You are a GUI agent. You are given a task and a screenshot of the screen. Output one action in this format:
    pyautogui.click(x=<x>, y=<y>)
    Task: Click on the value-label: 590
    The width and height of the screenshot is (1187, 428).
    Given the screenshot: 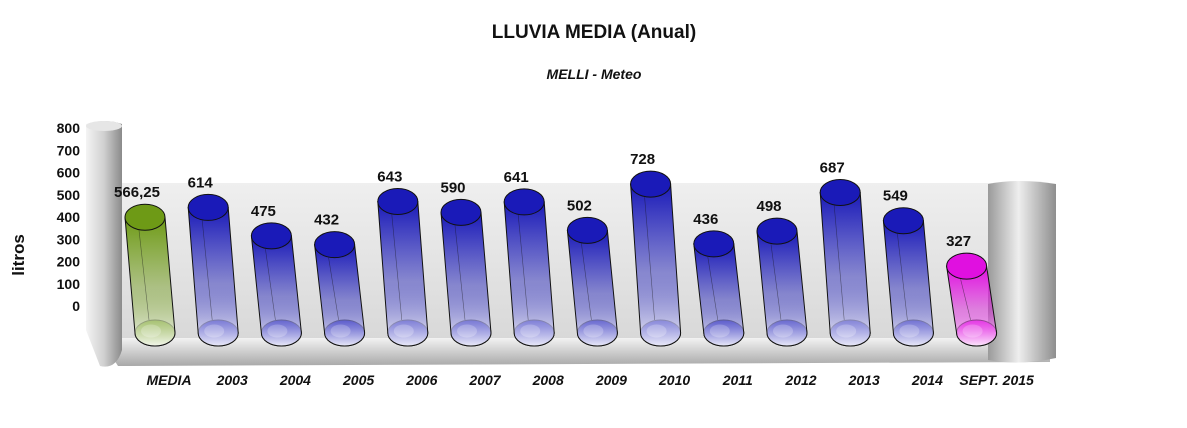 What is the action you would take?
    pyautogui.click(x=452, y=187)
    